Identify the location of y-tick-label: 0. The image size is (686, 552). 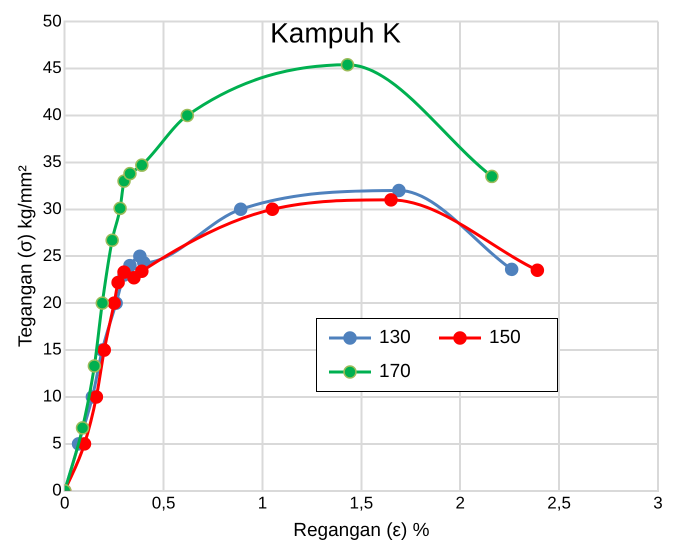
(57, 490).